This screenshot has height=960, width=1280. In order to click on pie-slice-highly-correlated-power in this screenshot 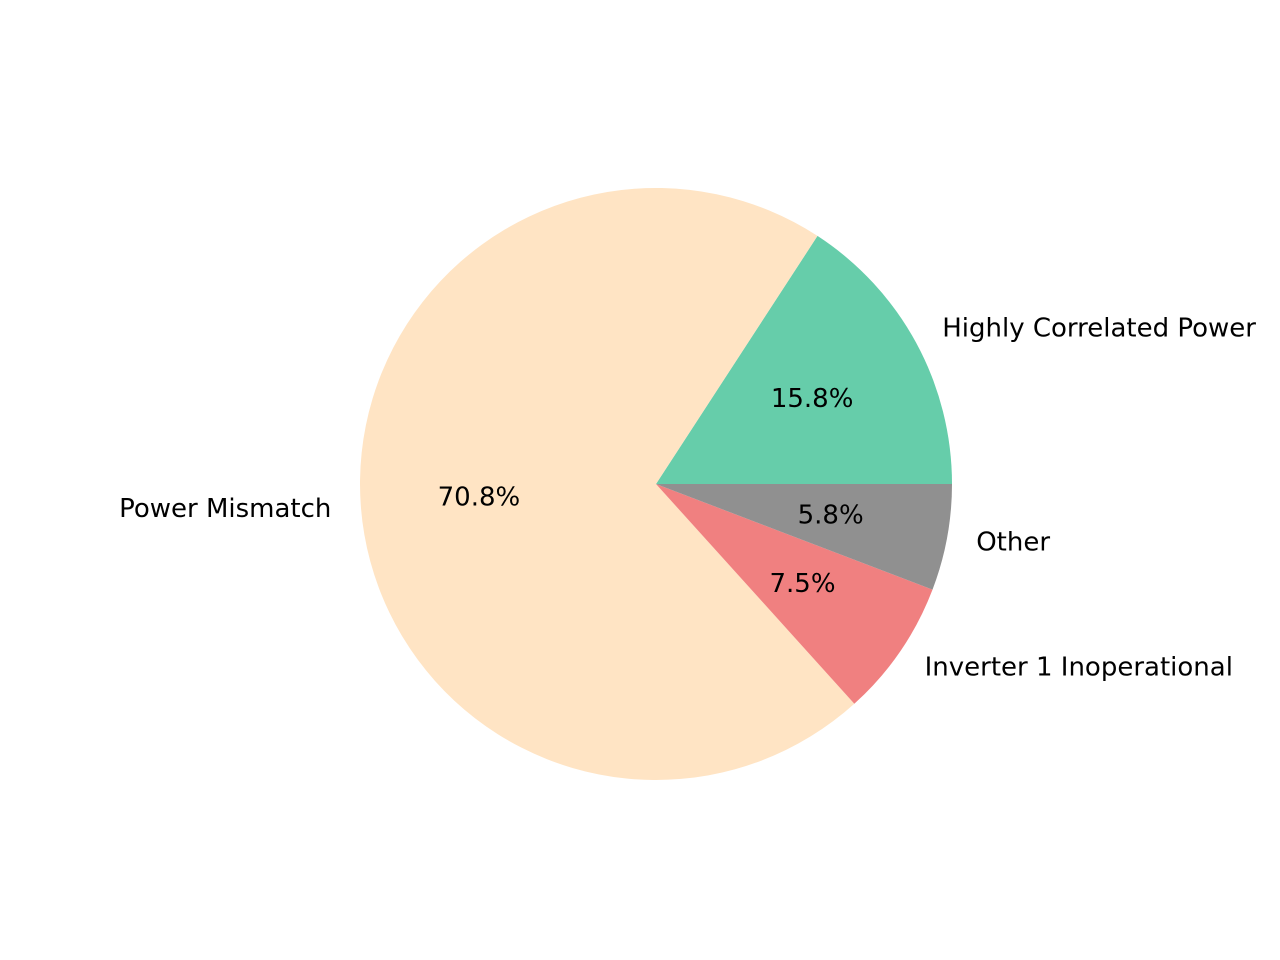, I will do `click(804, 359)`.